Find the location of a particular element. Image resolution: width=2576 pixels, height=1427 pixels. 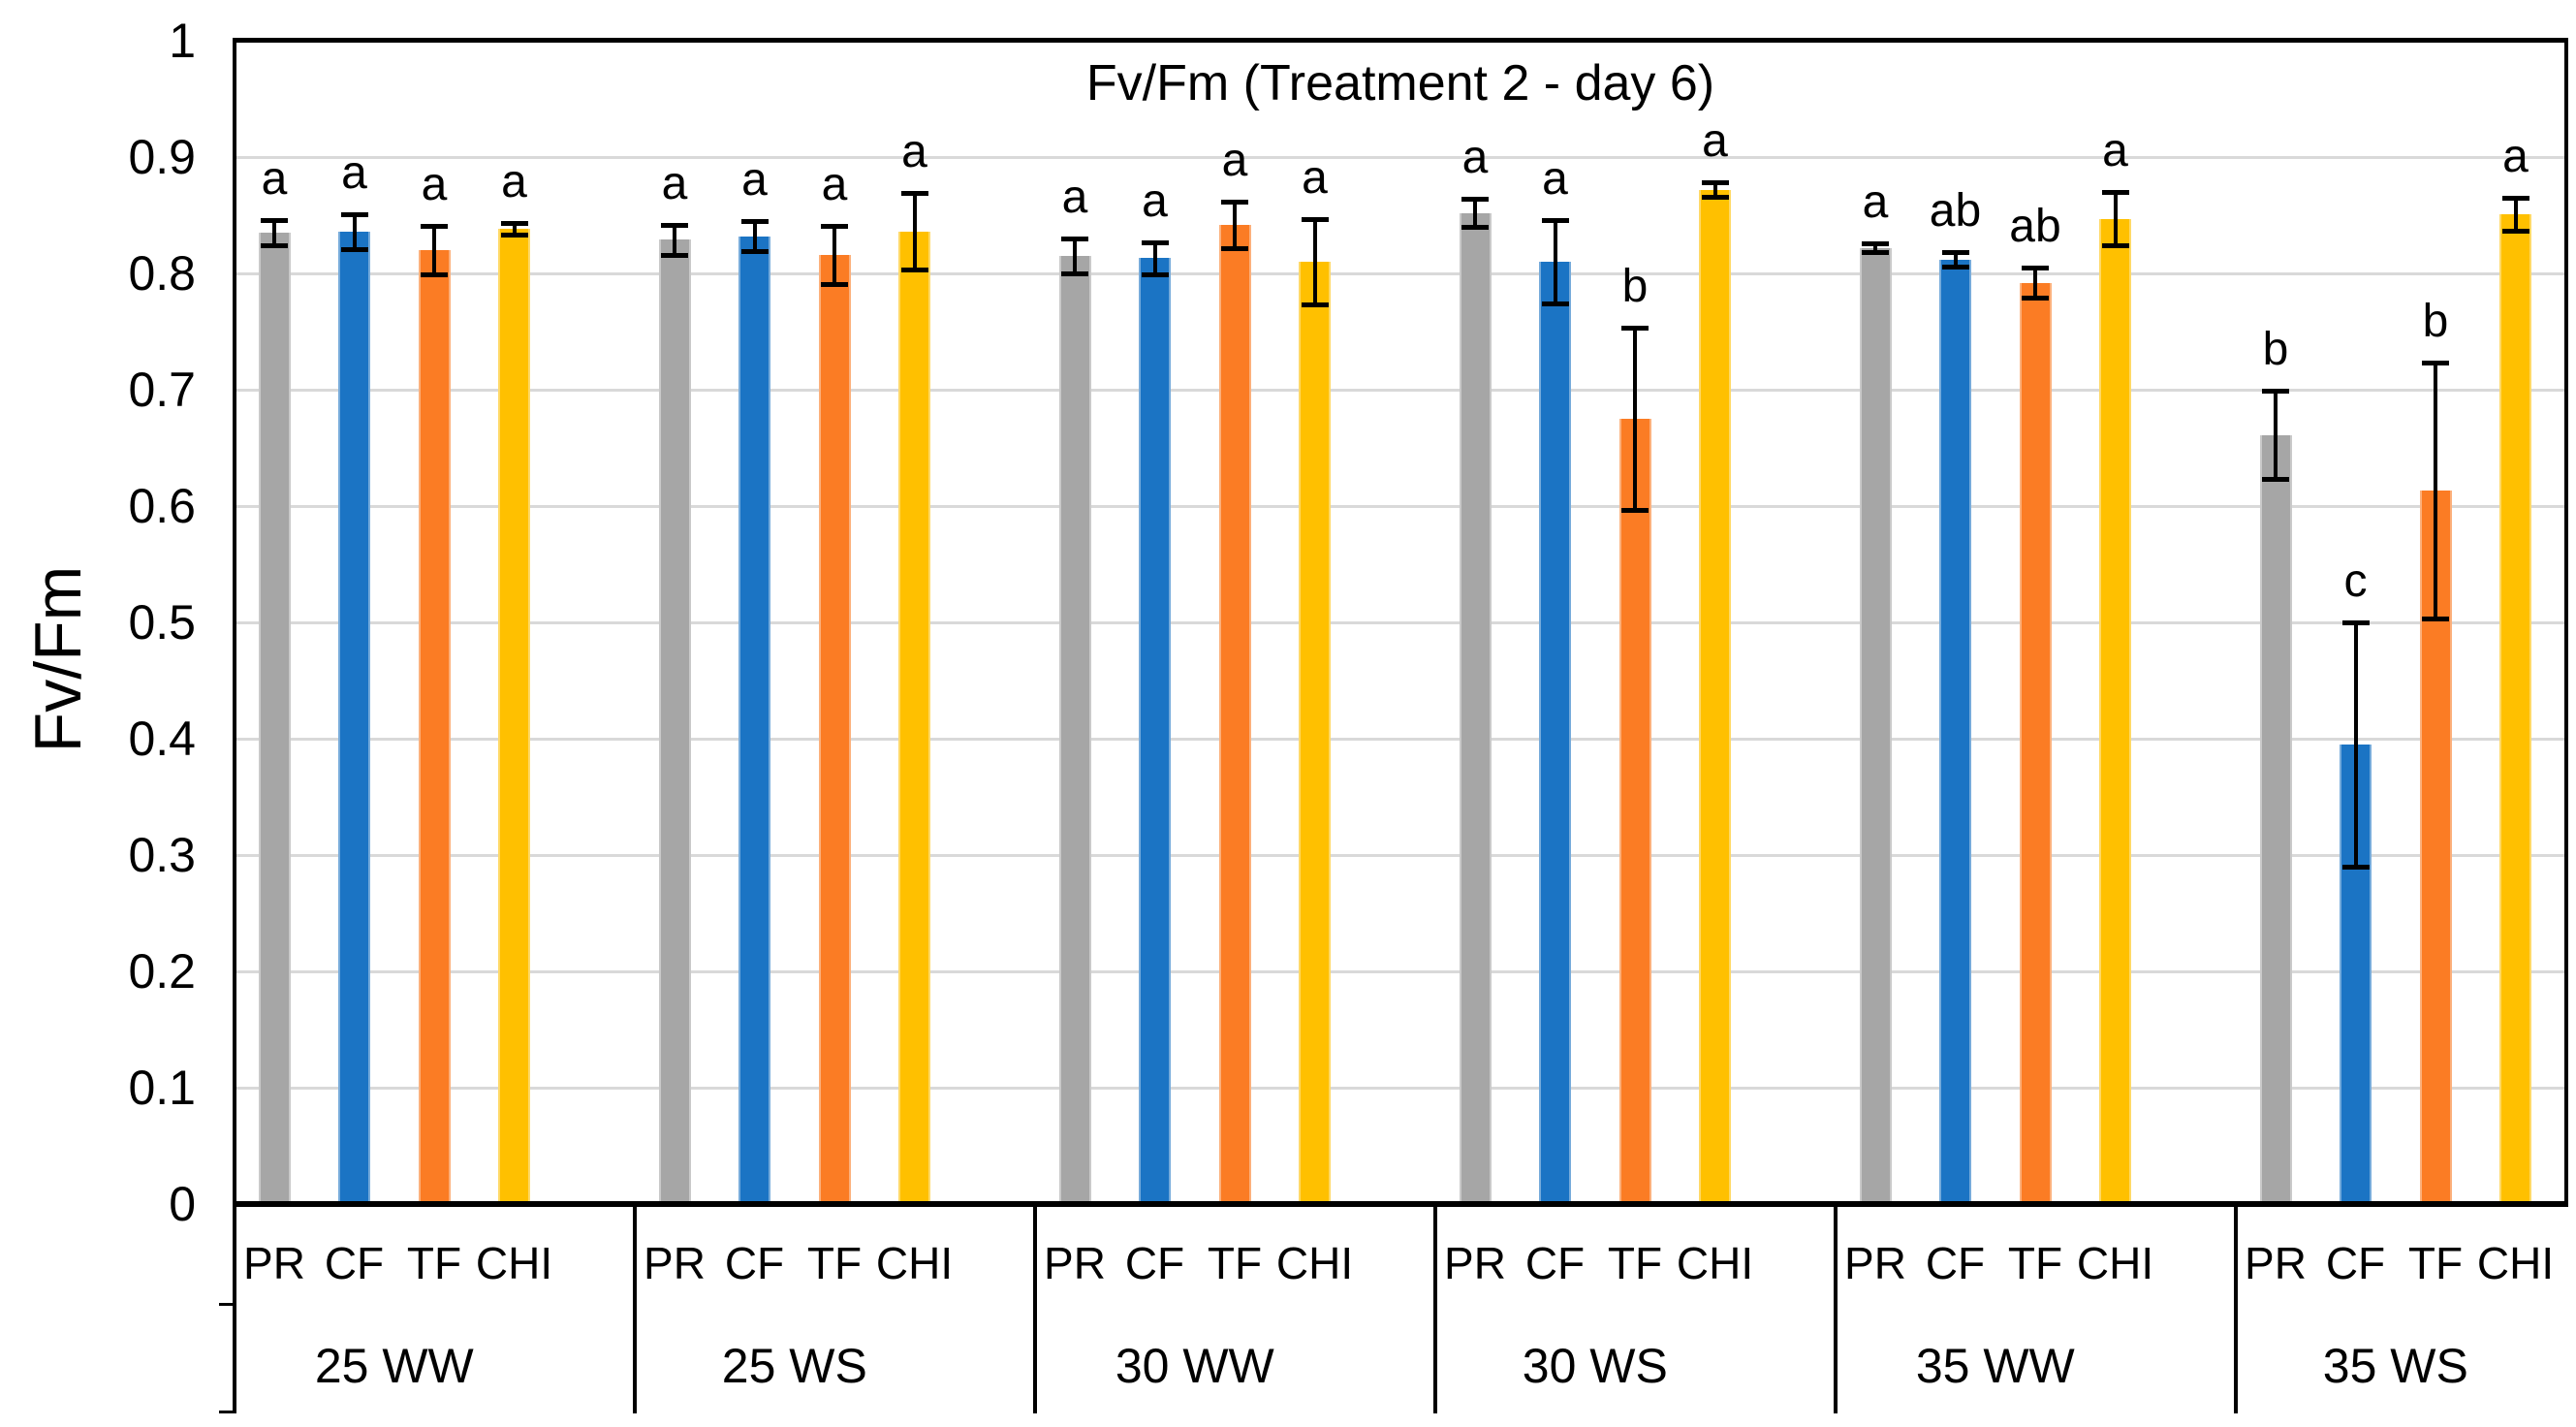

x-axis-line is located at coordinates (1401, 1204).